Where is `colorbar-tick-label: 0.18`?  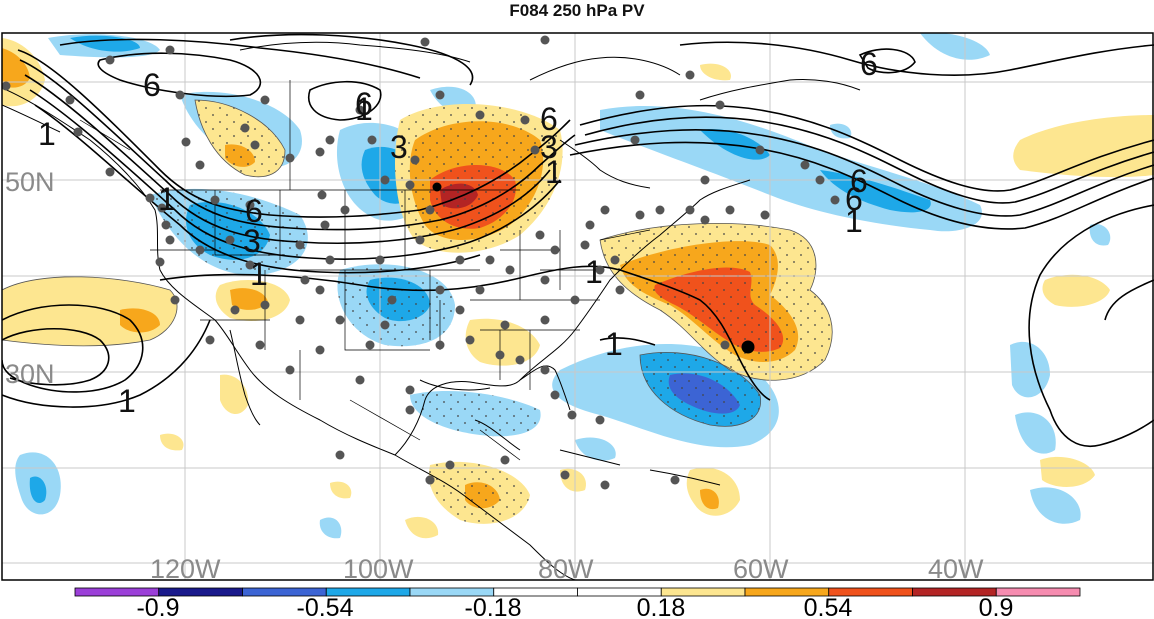
colorbar-tick-label: 0.18 is located at coordinates (661, 606).